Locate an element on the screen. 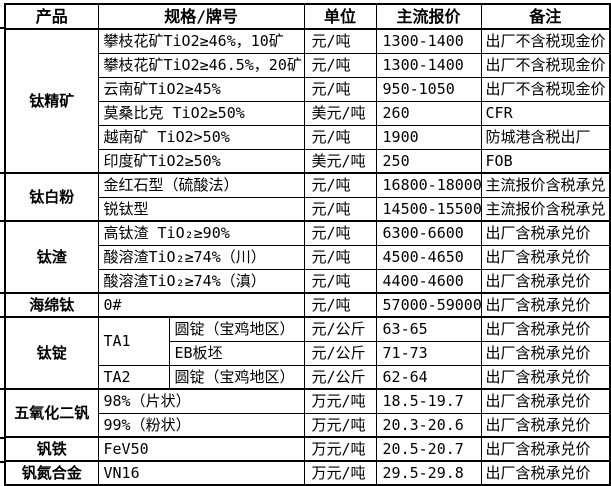  header-unit: 单位 is located at coordinates (340, 16).